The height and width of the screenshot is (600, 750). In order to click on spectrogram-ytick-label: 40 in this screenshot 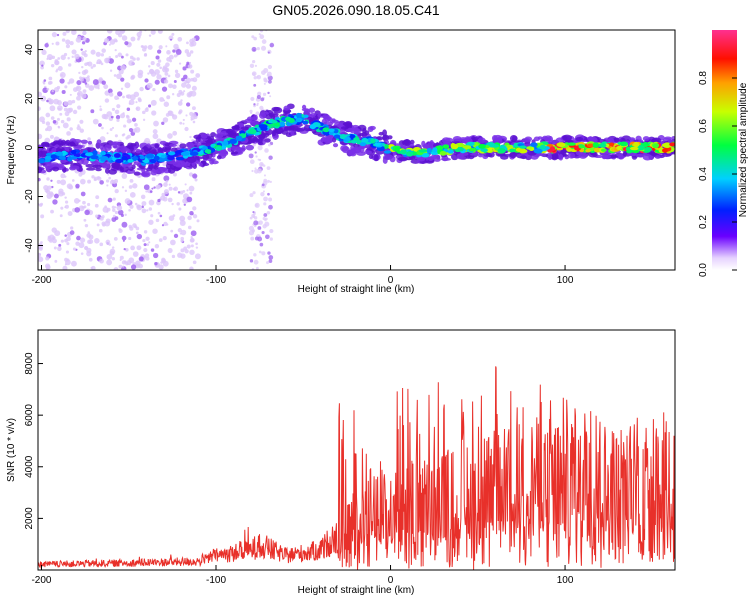, I will do `click(29, 50)`.